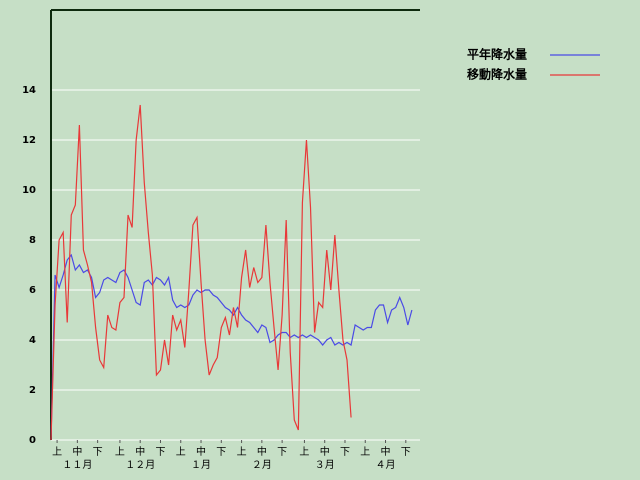  What do you see at coordinates (32, 240) in the screenshot?
I see `y-tick-label: 8` at bounding box center [32, 240].